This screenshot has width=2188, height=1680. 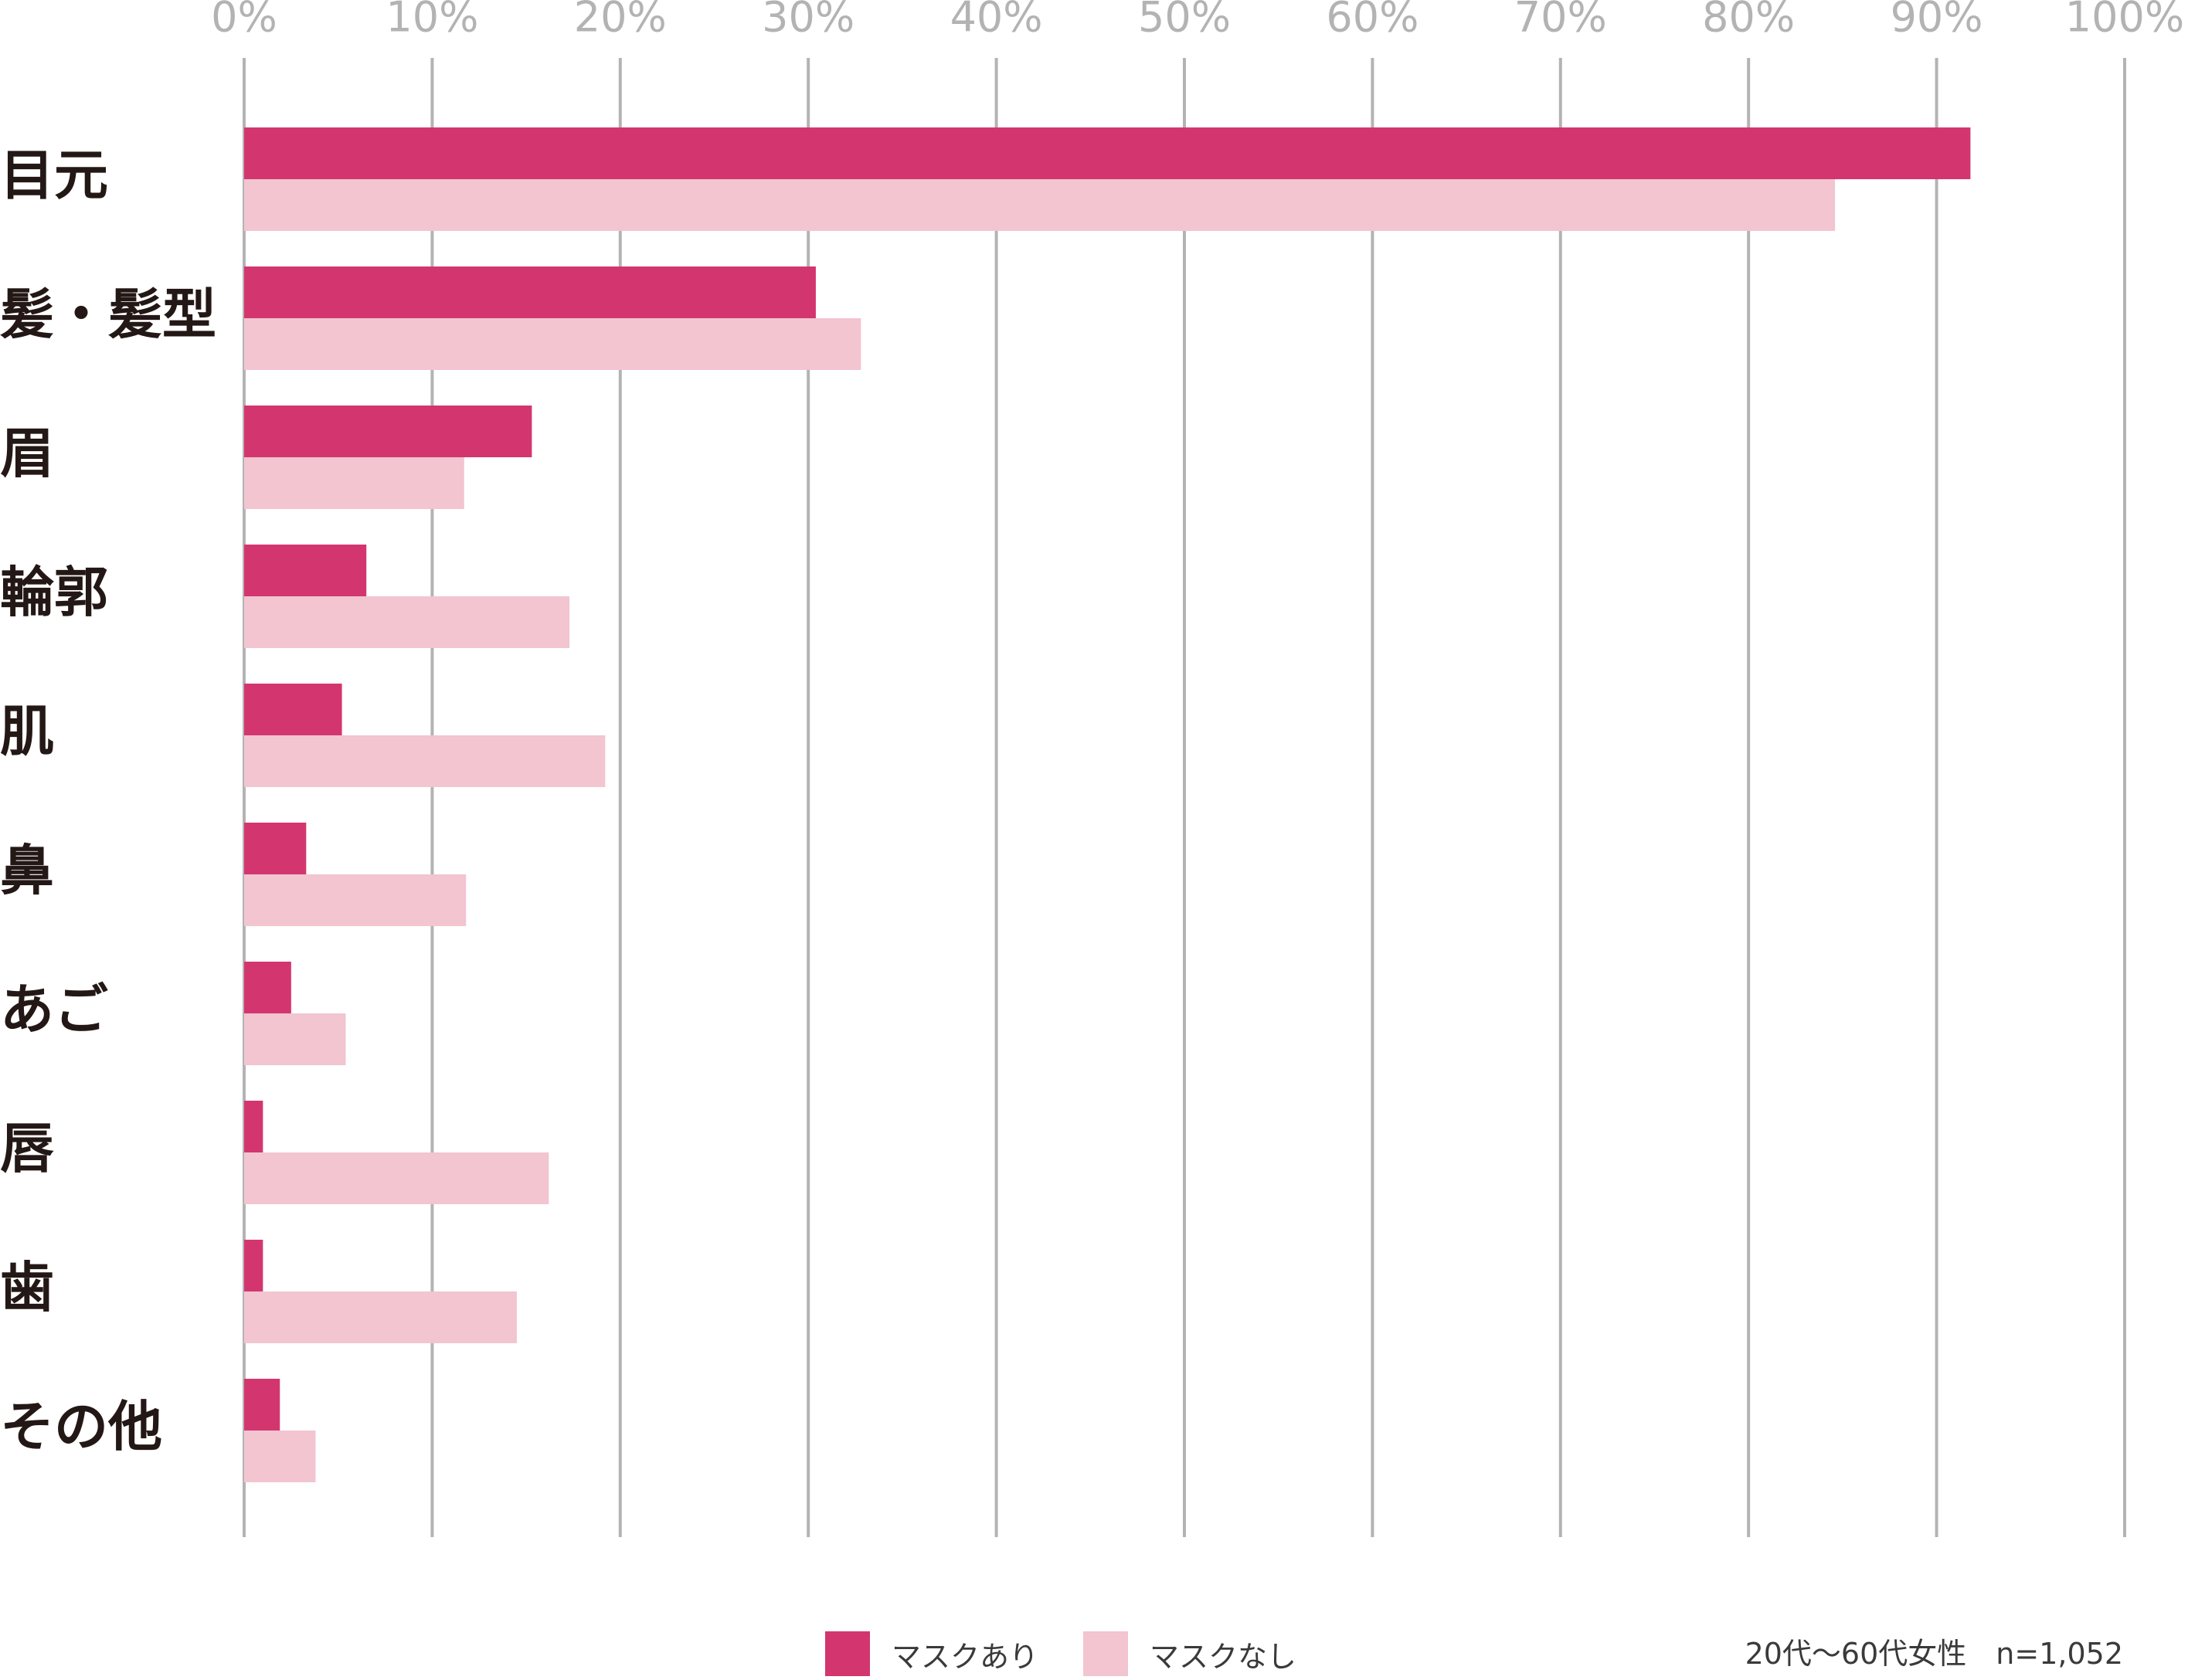 What do you see at coordinates (27, 1148) in the screenshot?
I see `category-label-7: 唇` at bounding box center [27, 1148].